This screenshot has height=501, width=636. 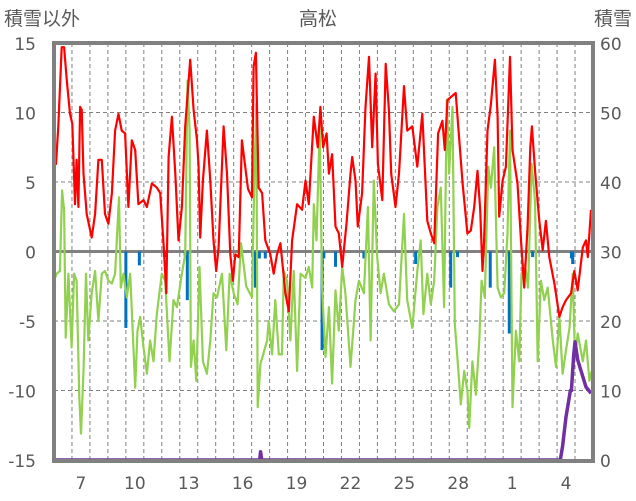 I want to click on right-tick-label: 20, so click(x=611, y=323).